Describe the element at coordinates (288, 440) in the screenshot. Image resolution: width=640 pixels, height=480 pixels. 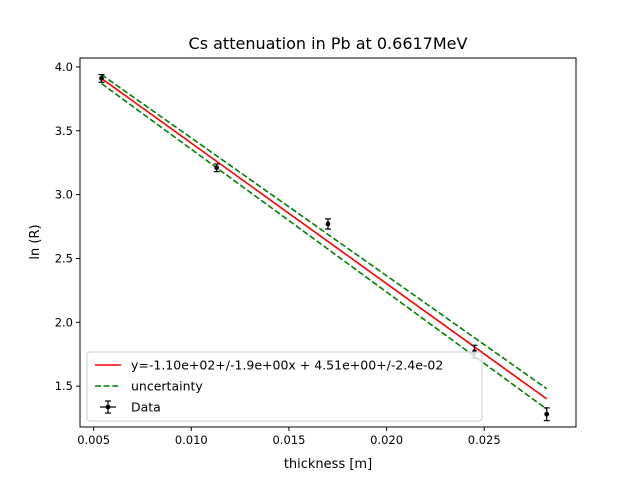
I see `x-tick-label: 0.015` at that location.